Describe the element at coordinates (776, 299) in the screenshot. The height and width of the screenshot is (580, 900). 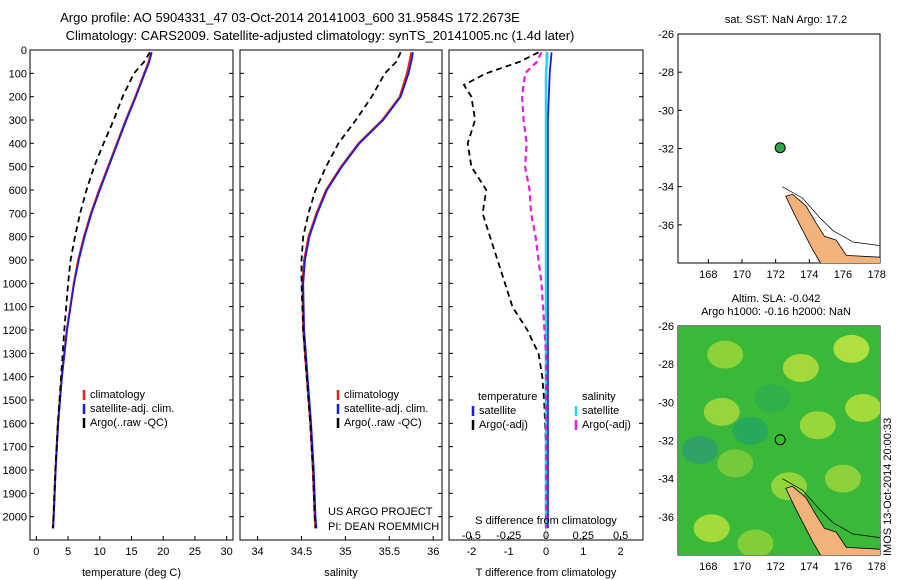
I see `sla-map-title-line1: Altim. SLA: -0.042` at that location.